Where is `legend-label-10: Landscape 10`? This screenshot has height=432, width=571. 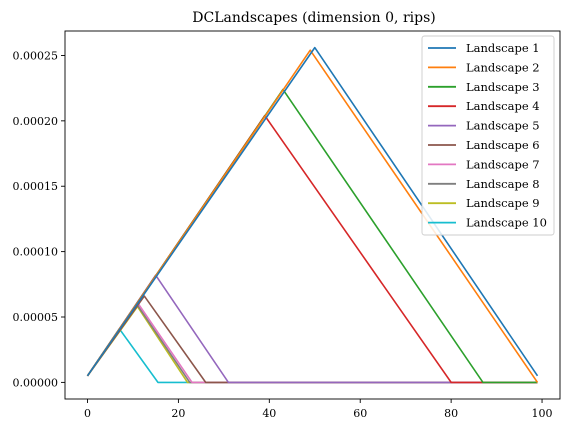
legend-label-10: Landscape 10 is located at coordinates (506, 223).